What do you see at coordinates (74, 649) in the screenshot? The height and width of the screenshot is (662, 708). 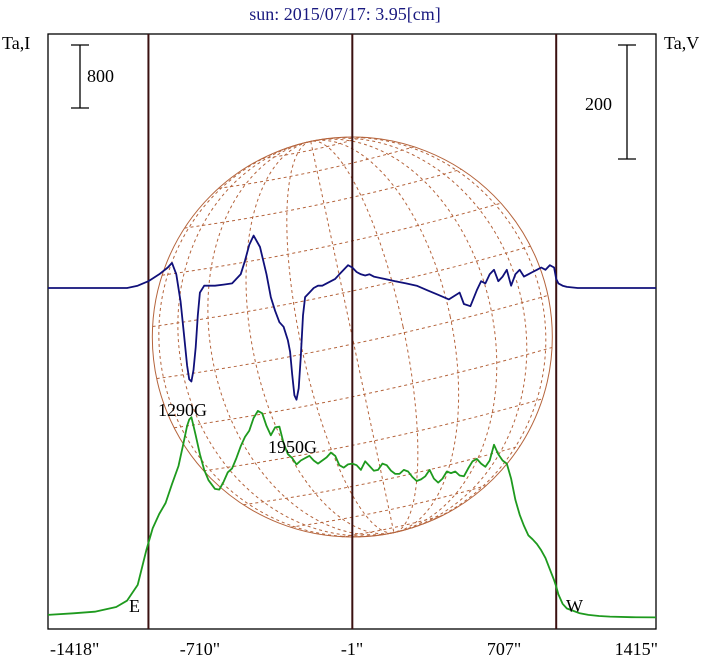 I see `x-tick-label: -1418"` at bounding box center [74, 649].